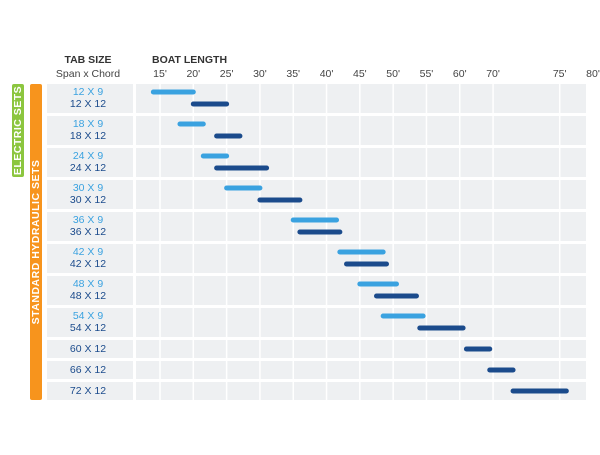 Image resolution: width=600 pixels, height=455 pixels. Describe the element at coordinates (227, 74) in the screenshot. I see `x-tick-label: 25'` at that location.